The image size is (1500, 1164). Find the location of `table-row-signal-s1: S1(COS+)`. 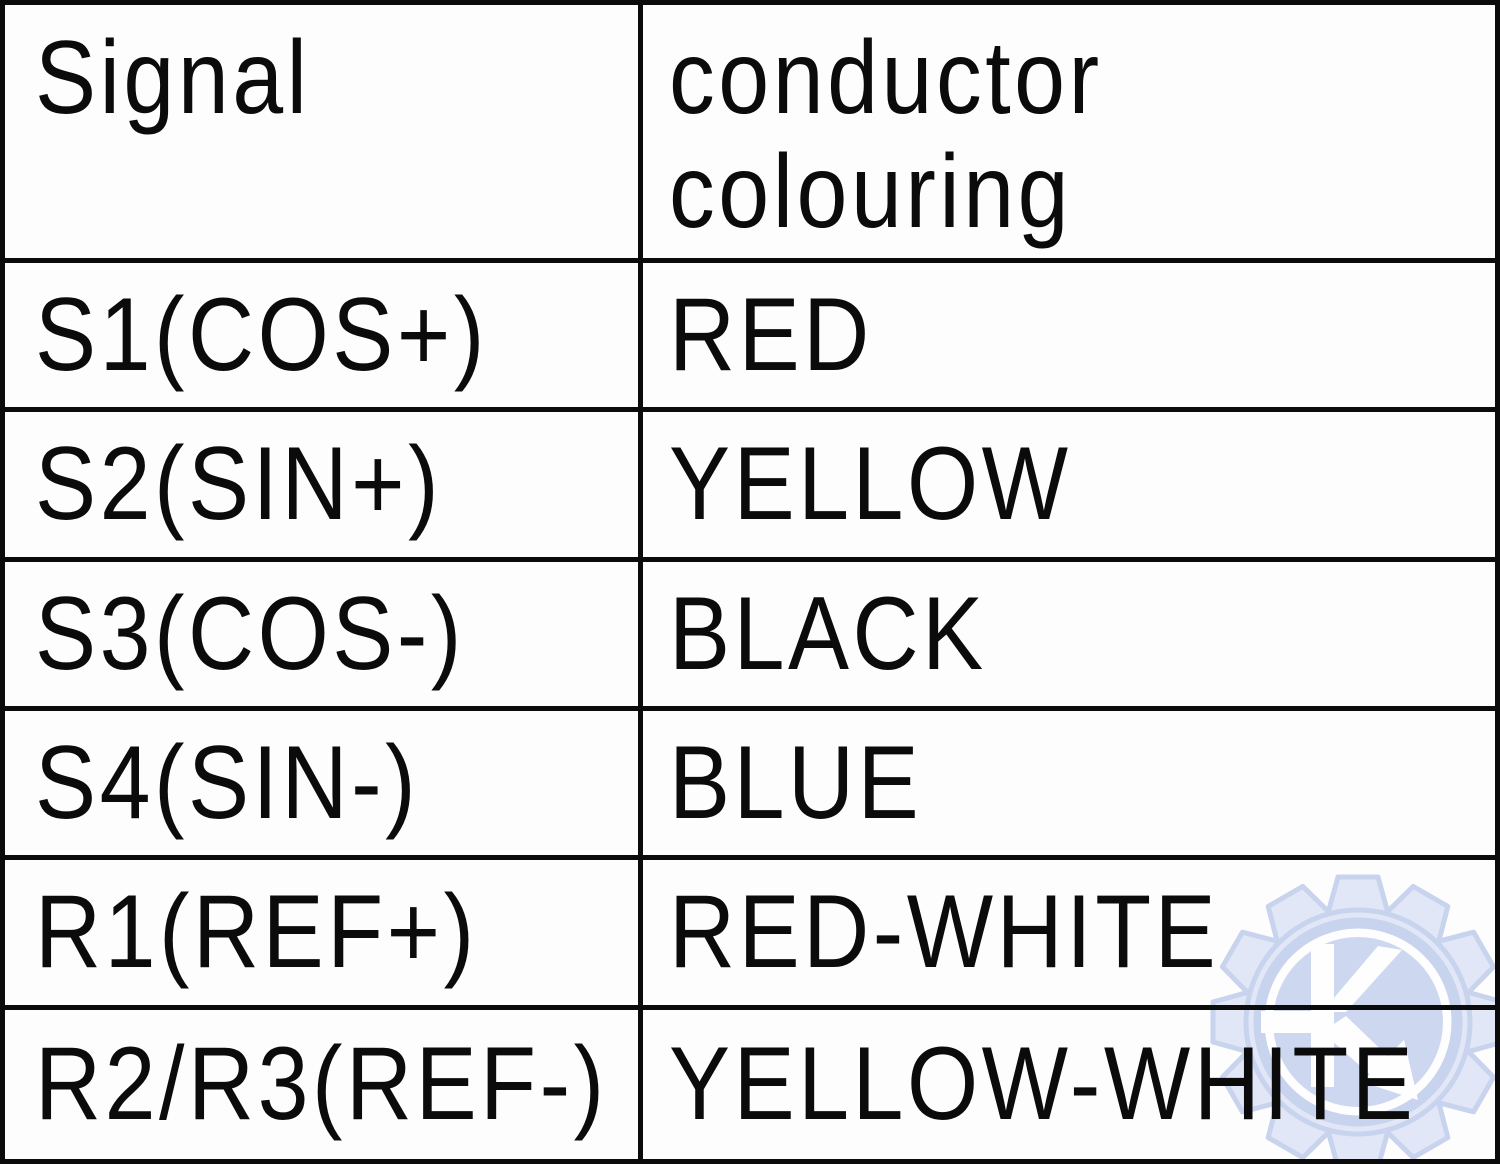

table-row-signal-s1: S1(COS+) is located at coordinates (324, 338).